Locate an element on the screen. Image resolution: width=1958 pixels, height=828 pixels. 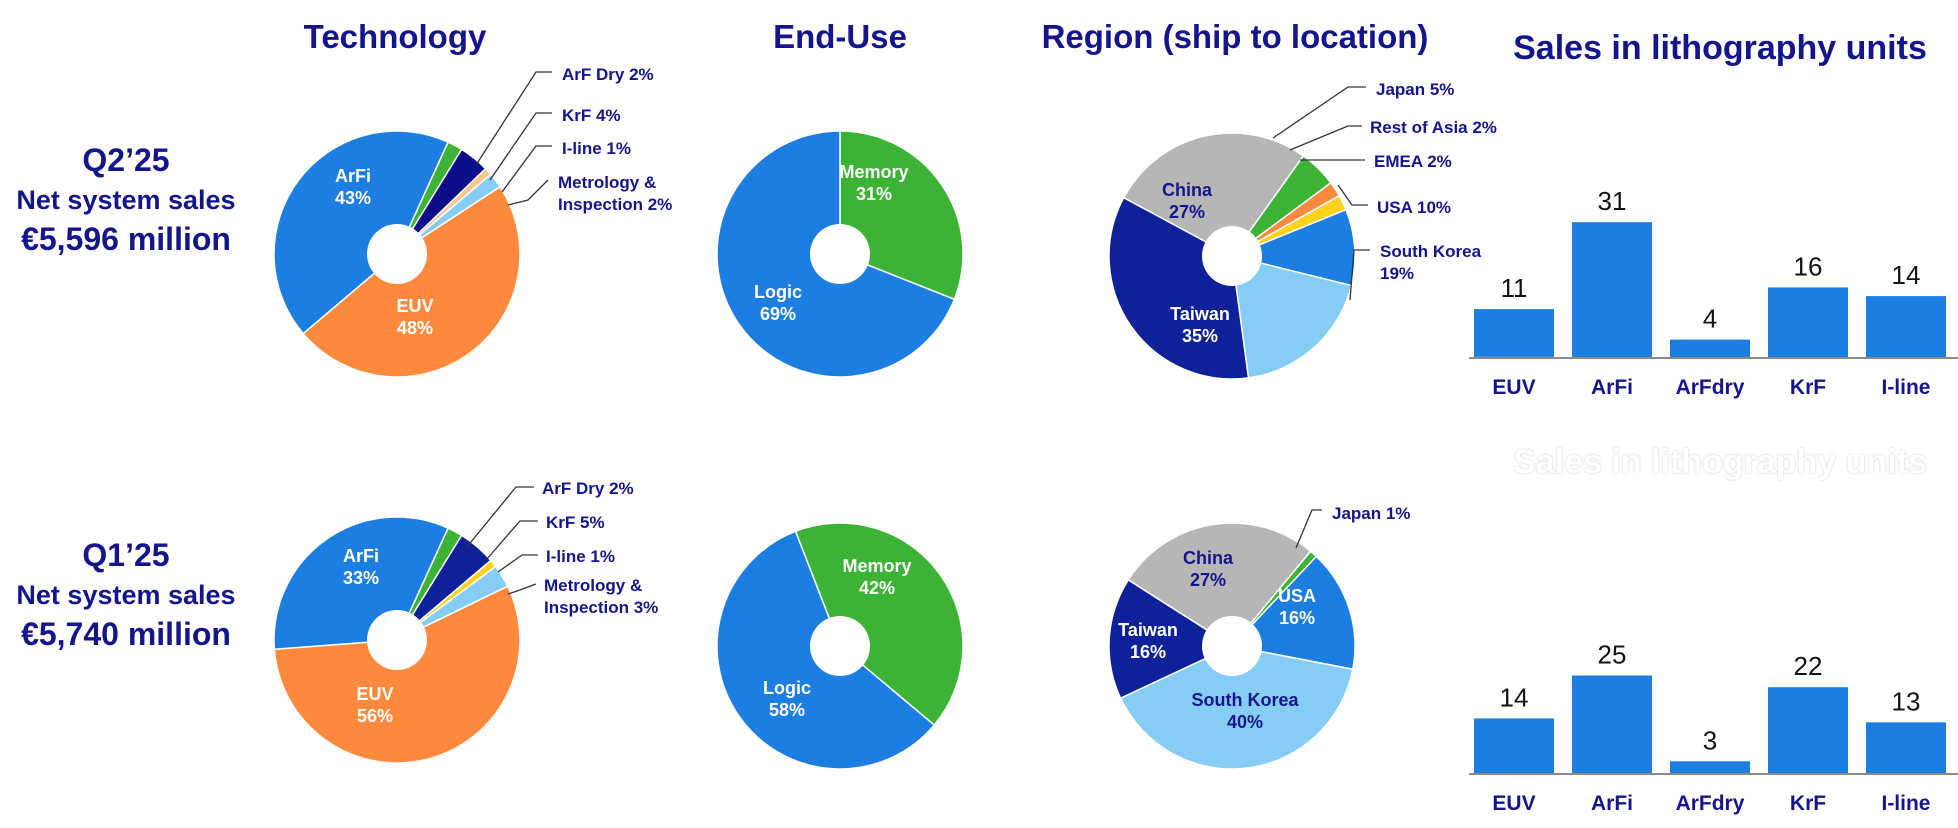
region-q1-label: USA 16% is located at coordinates (1297, 607).